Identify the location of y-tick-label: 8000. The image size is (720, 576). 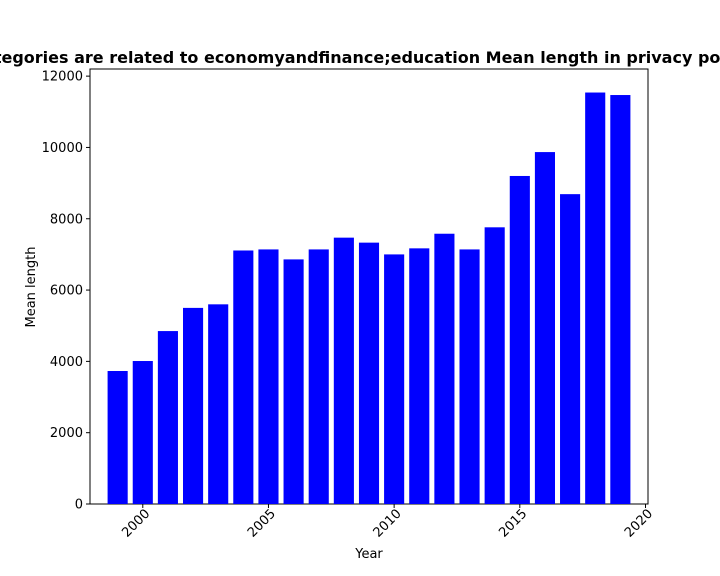
(66, 219).